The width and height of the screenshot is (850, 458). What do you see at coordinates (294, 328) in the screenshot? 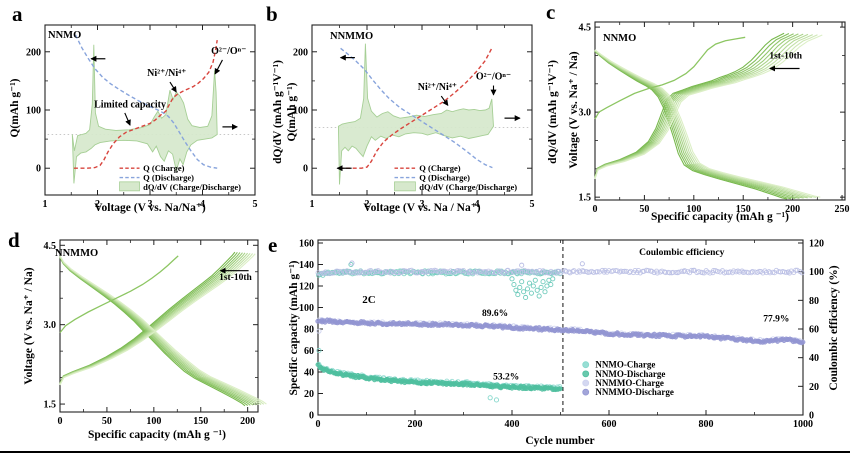
I see `panel-e-ylabel-left: Specific capacity (mAh g⁻¹)` at bounding box center [294, 328].